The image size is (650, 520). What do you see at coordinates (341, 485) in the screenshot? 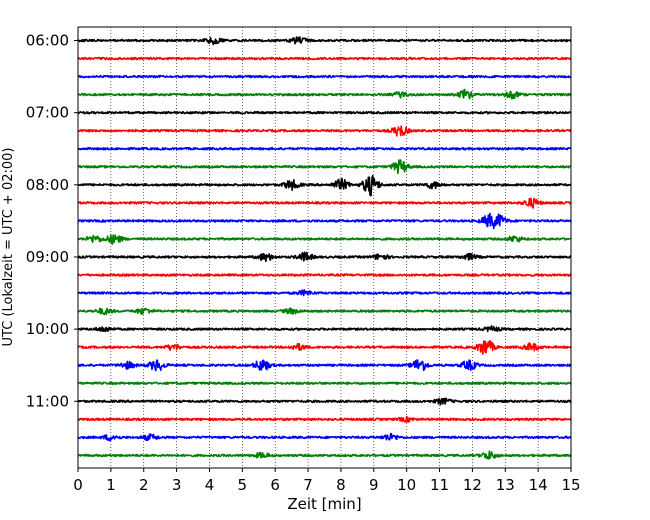
I see `x-tick-label: 8` at bounding box center [341, 485].